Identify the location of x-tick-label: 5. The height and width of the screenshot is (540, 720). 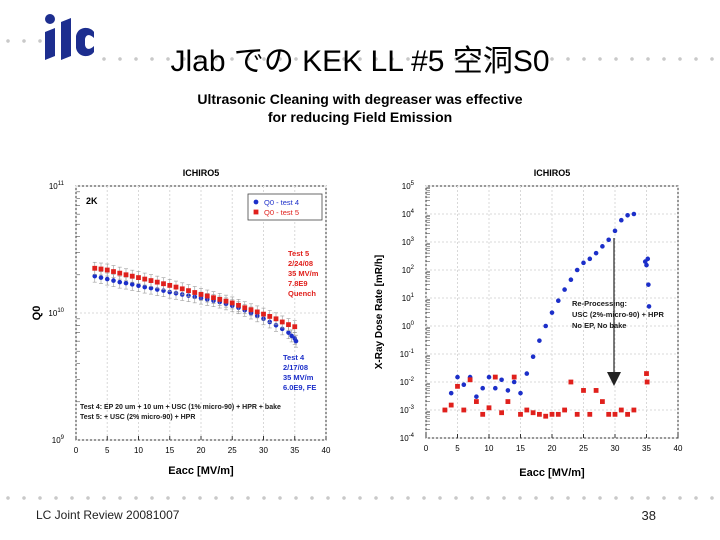
(107, 450).